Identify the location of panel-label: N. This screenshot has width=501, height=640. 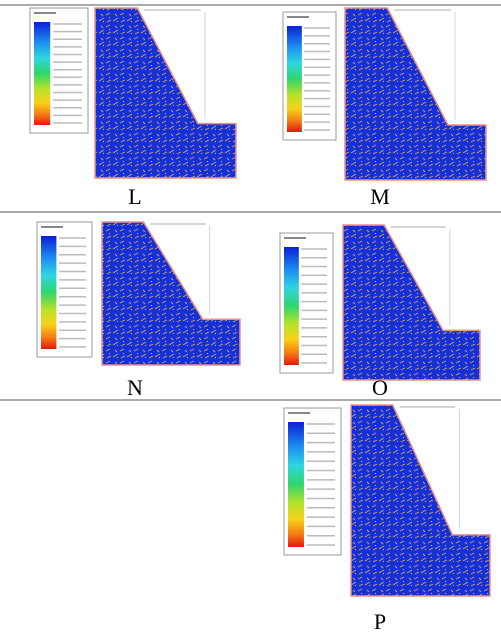
(135, 387).